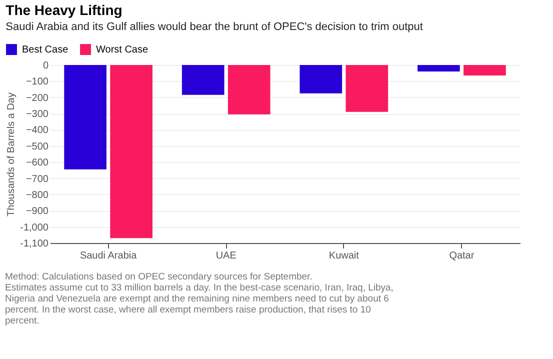  What do you see at coordinates (158, 277) in the screenshot?
I see `text: Method: Calculations based on OPEC secondary sources for September.` at bounding box center [158, 277].